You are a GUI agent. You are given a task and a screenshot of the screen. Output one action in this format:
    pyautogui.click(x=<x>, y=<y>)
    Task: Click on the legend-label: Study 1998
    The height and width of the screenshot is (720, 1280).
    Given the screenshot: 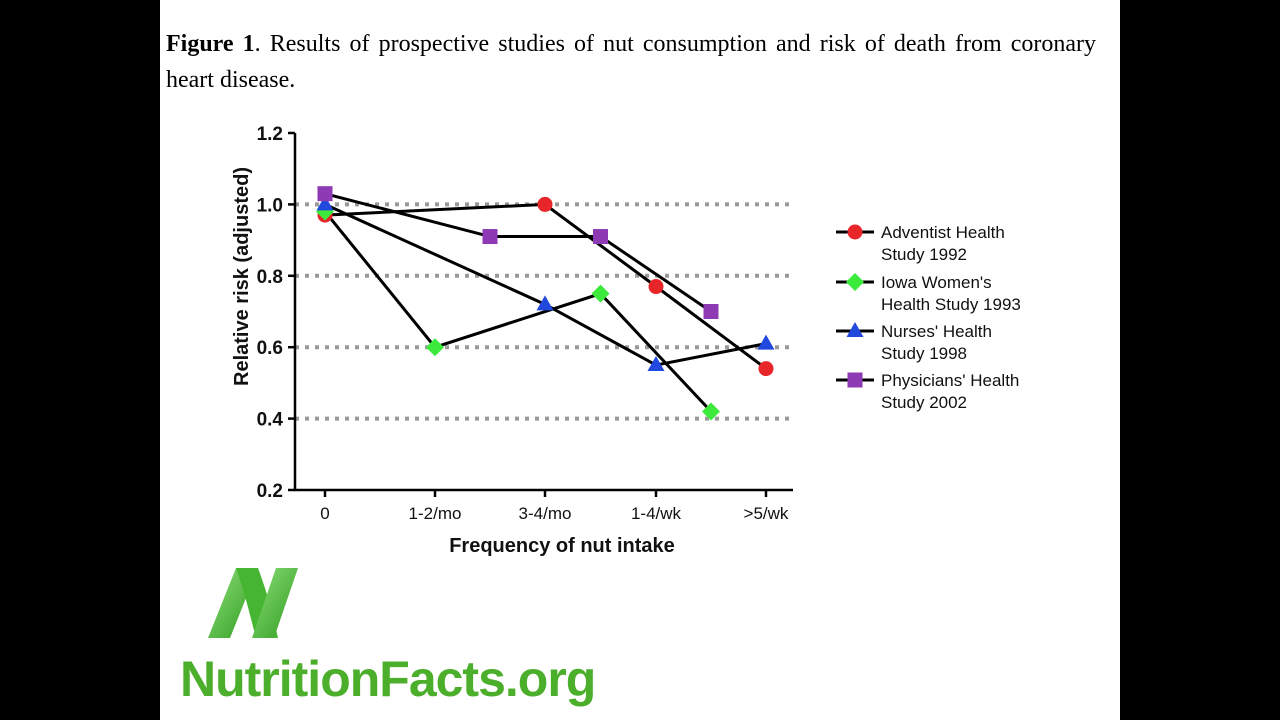 What is the action you would take?
    pyautogui.click(x=924, y=353)
    